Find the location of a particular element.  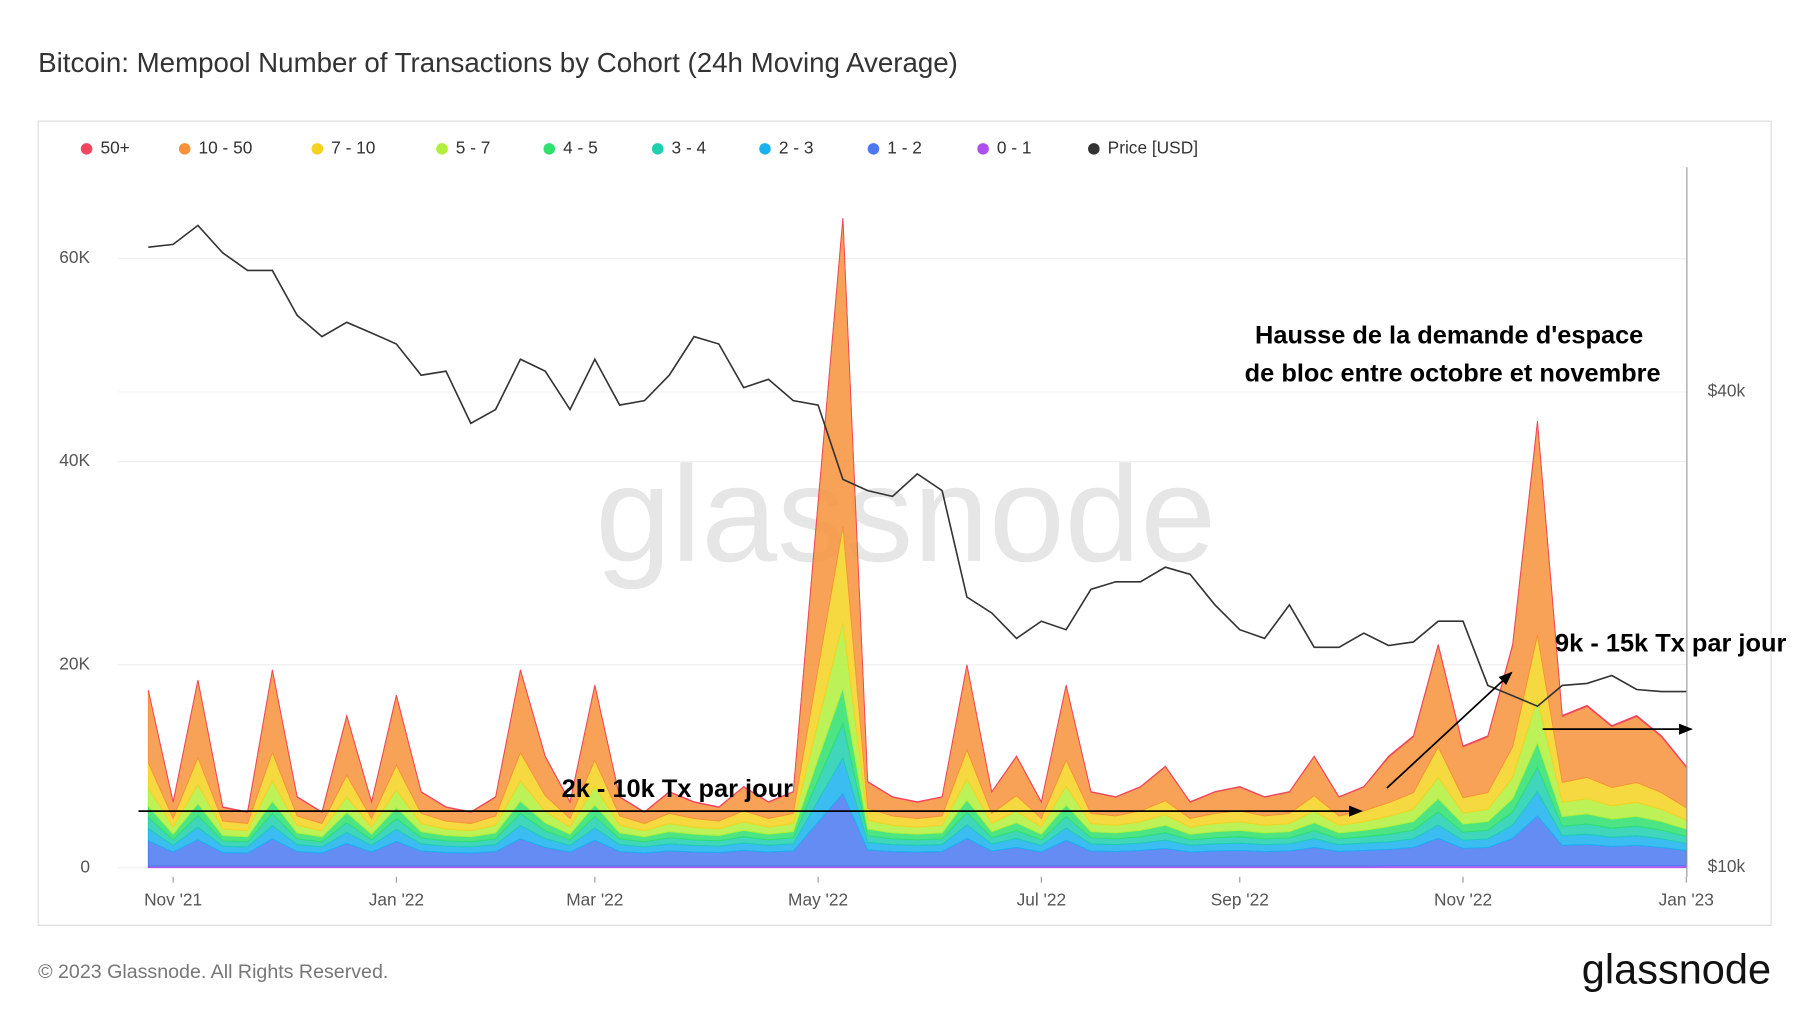

legend-label: 3 - 4 is located at coordinates (689, 147).